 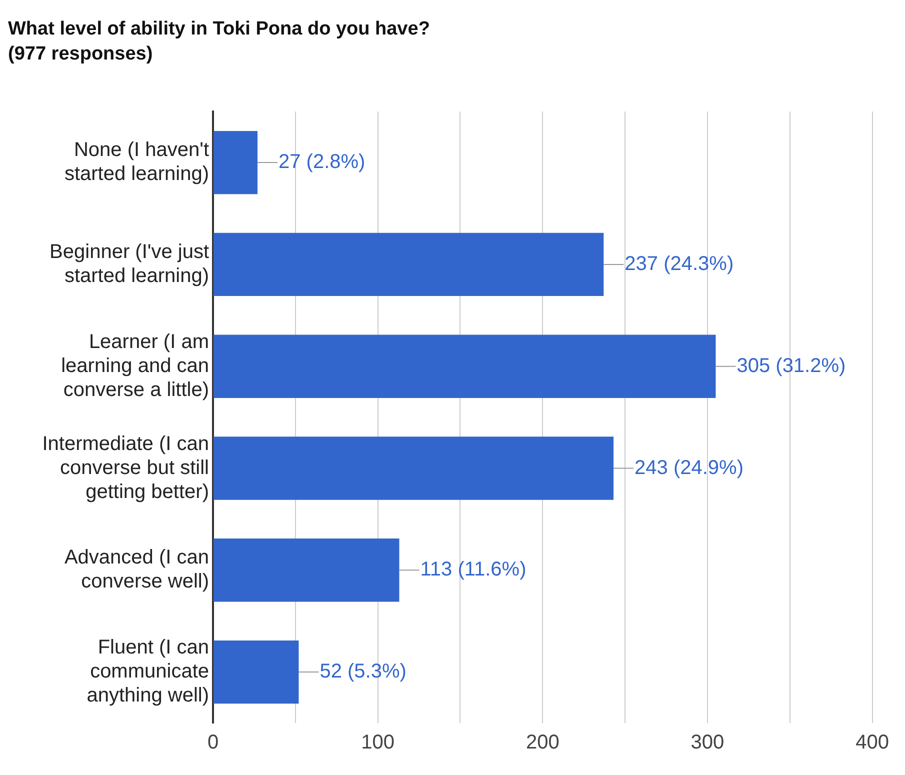 I want to click on chart-subtitle: (977 responses), so click(x=80, y=53).